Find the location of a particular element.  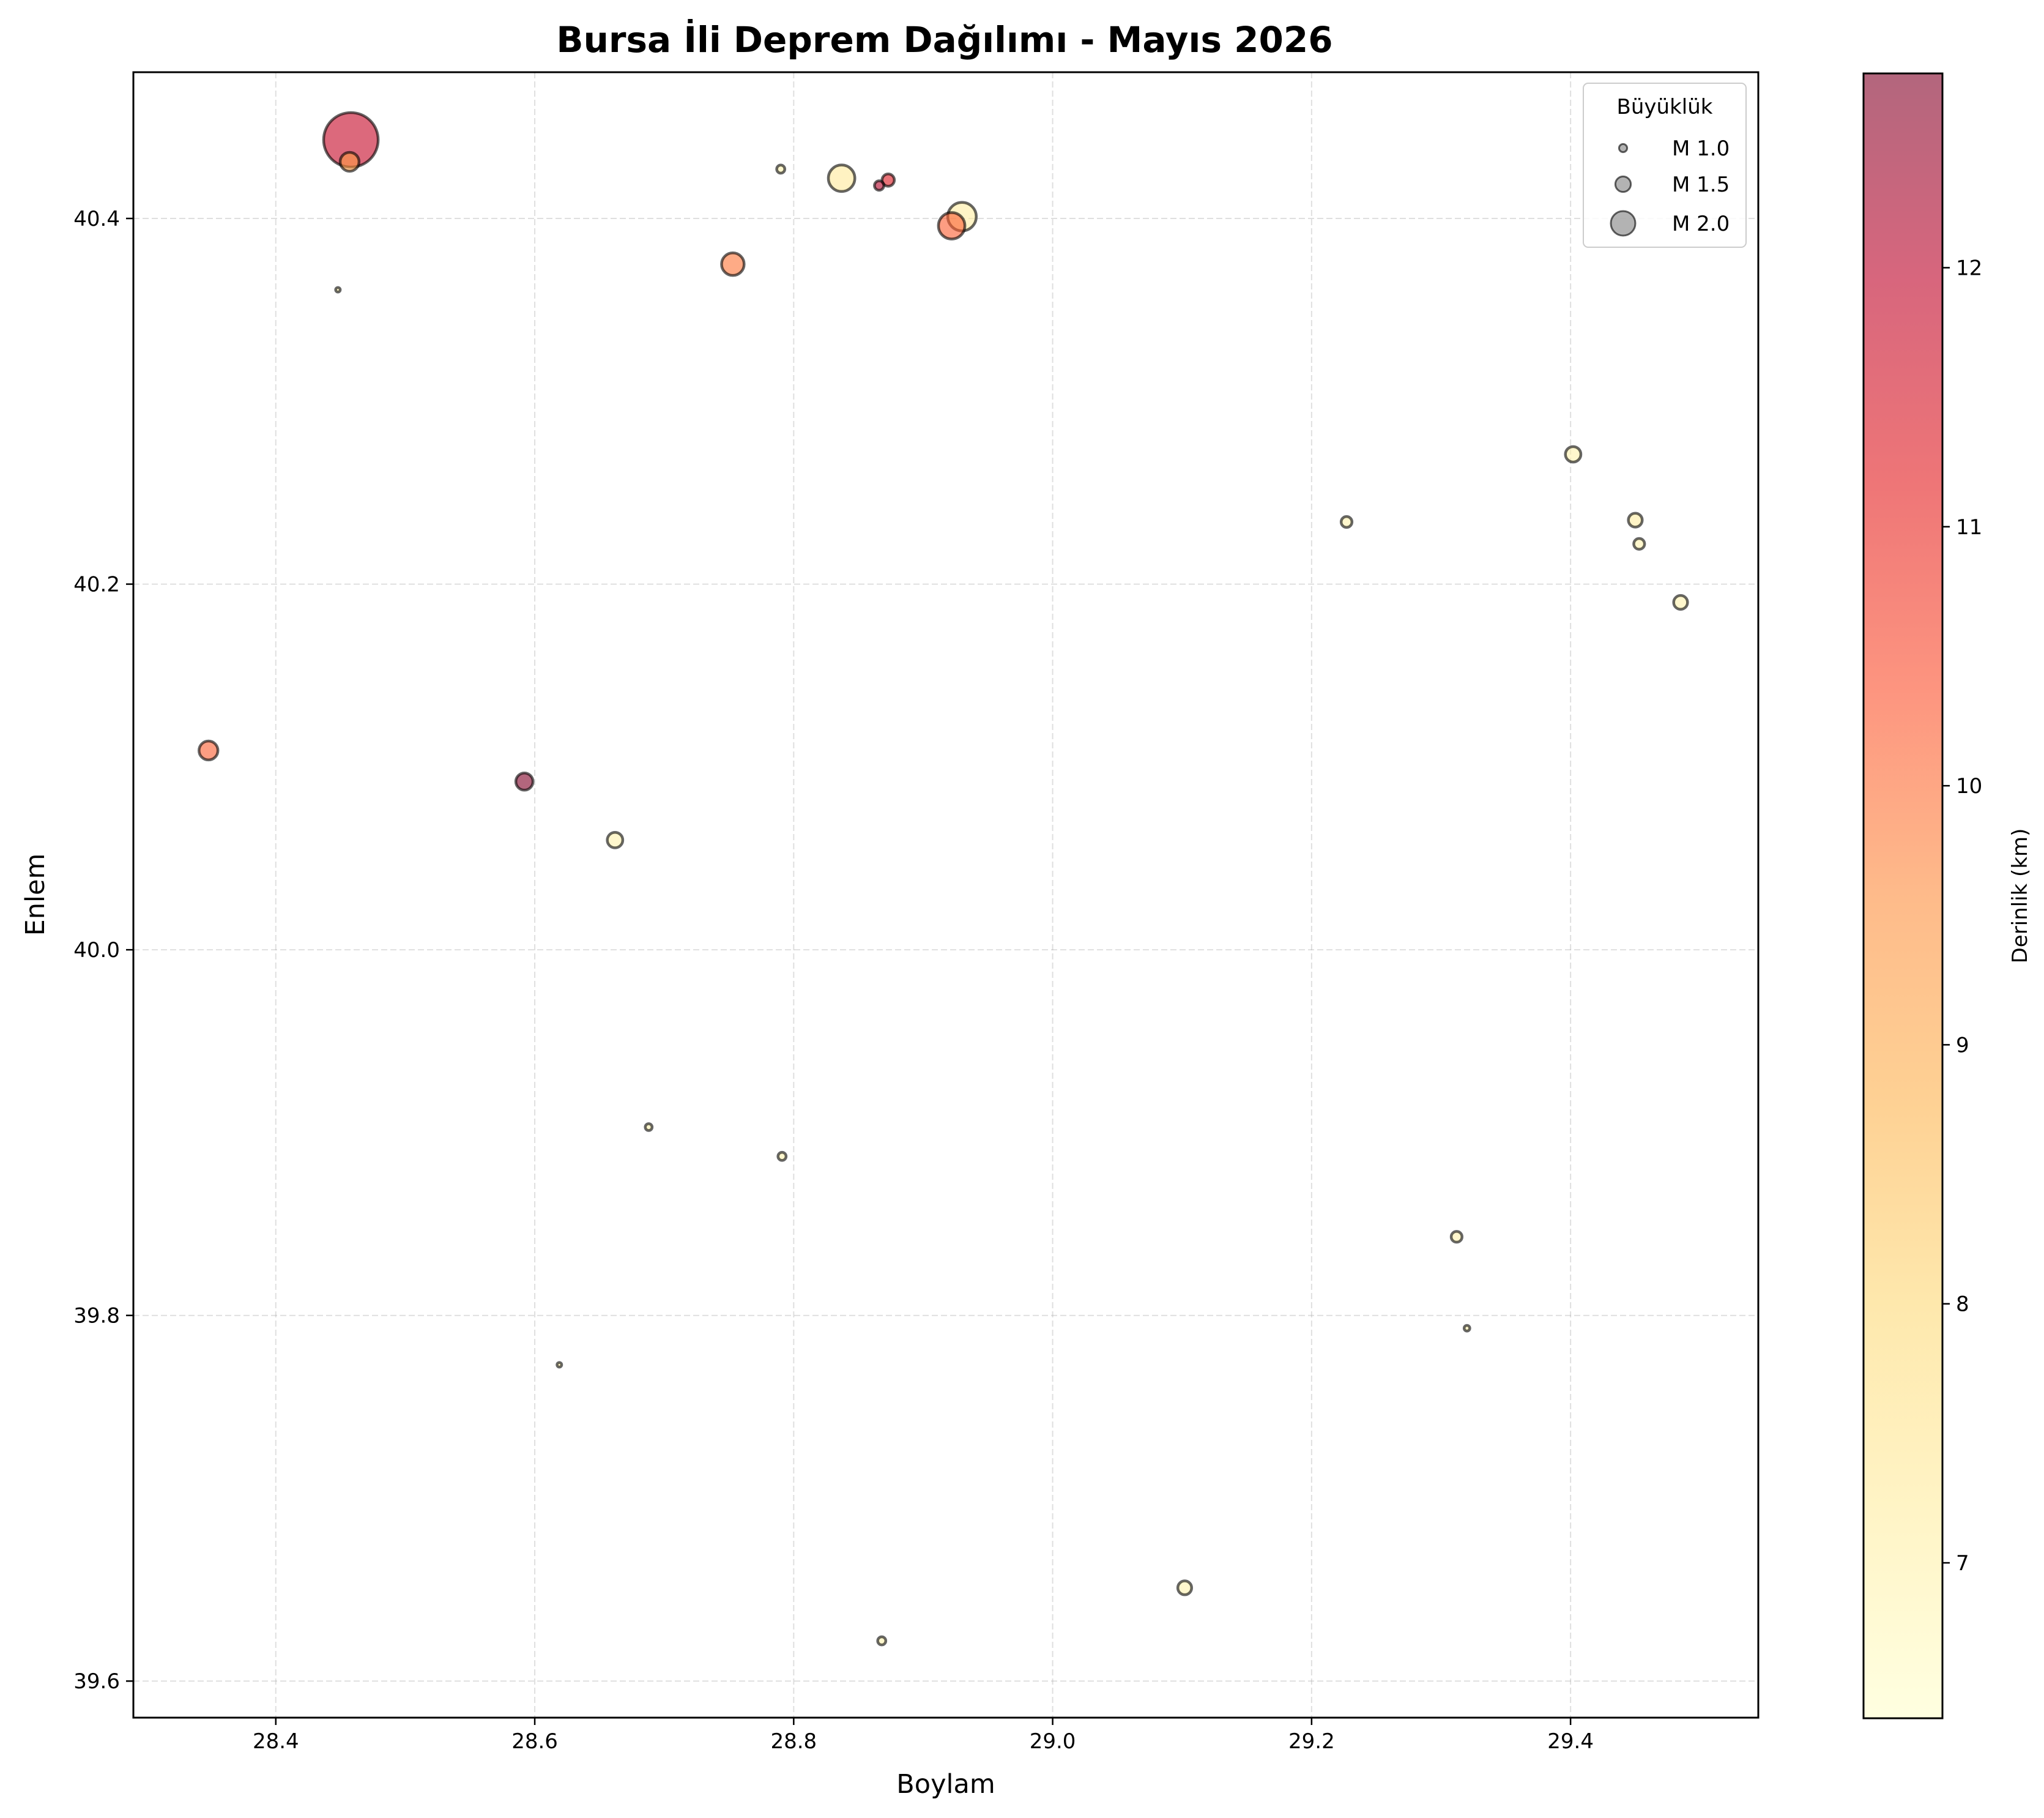

y-axis-ticks: 39.6 39.8 40.0 40.2 40.4 is located at coordinates (103, 950).